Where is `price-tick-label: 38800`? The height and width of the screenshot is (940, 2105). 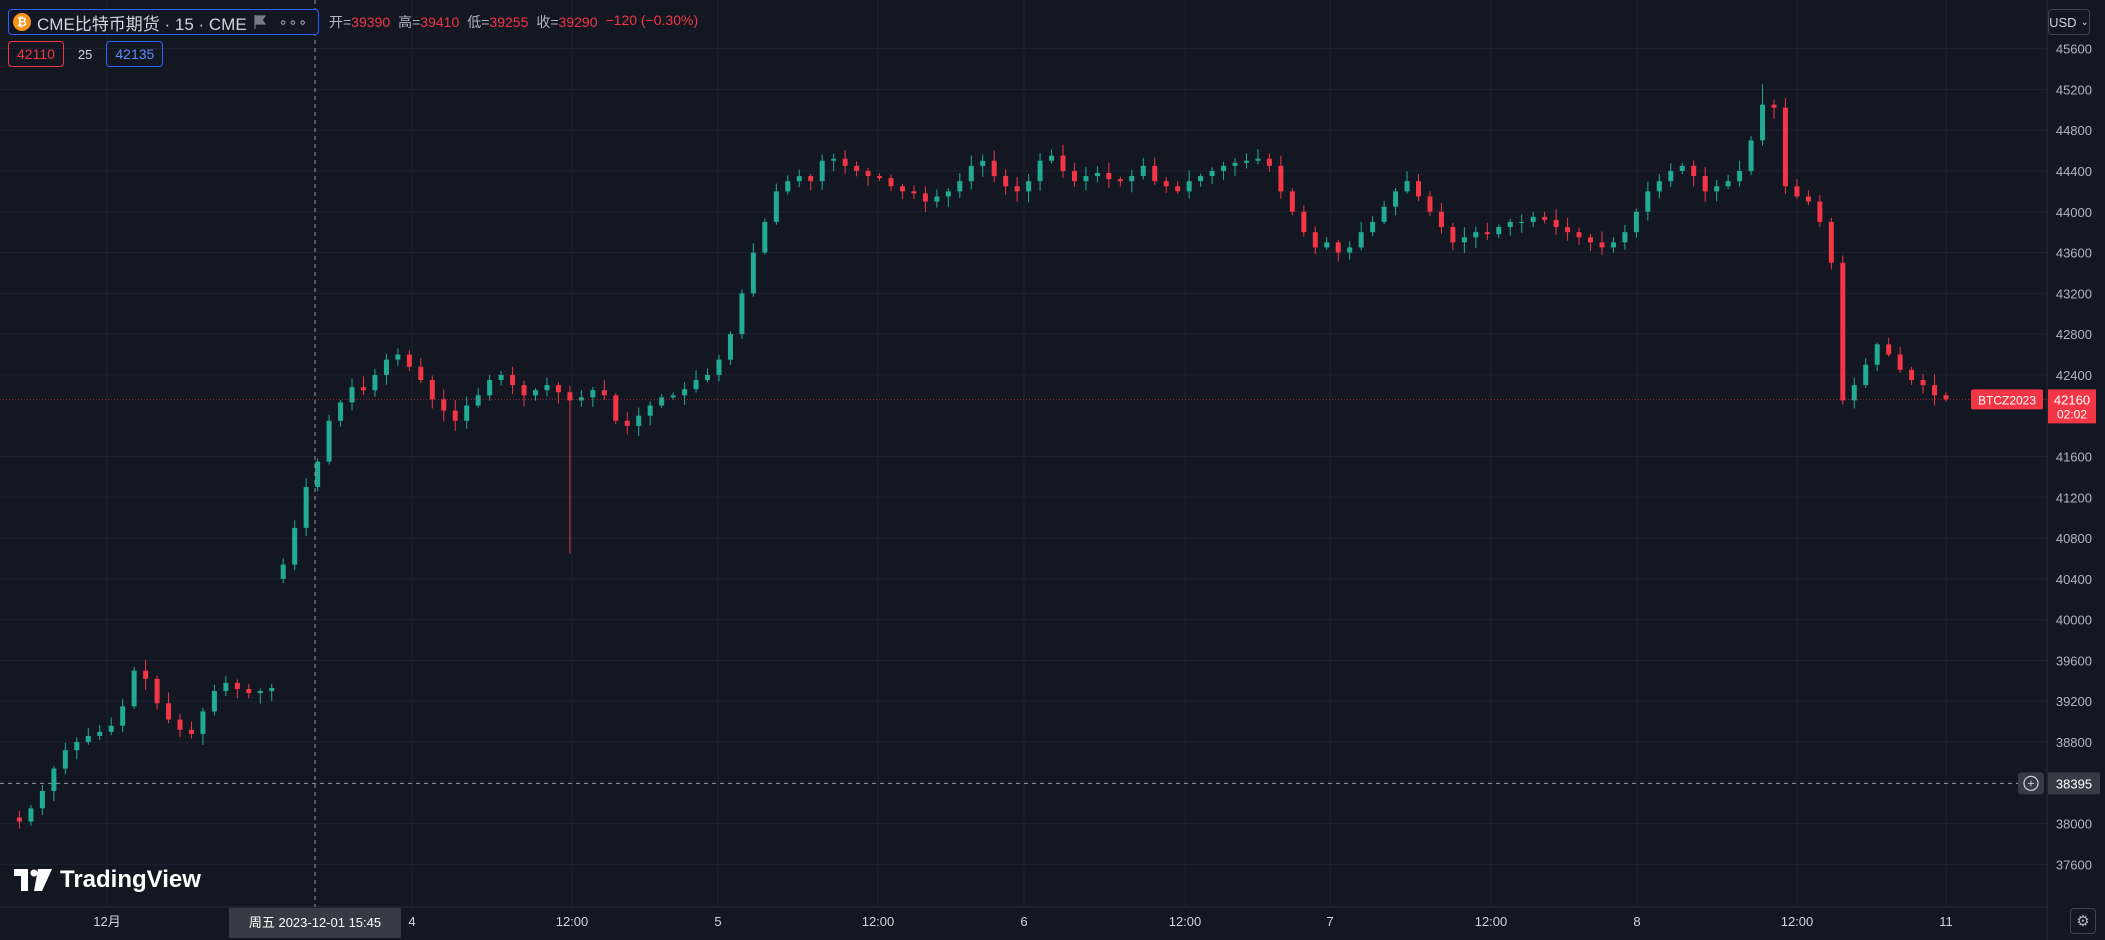
price-tick-label: 38800 is located at coordinates (2074, 742).